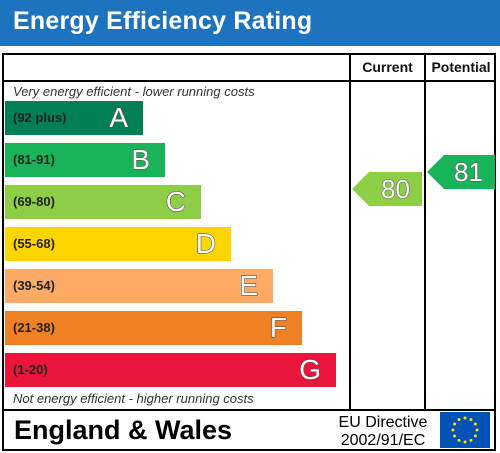 The image size is (500, 453). I want to click on band-range: (39-54), so click(34, 285).